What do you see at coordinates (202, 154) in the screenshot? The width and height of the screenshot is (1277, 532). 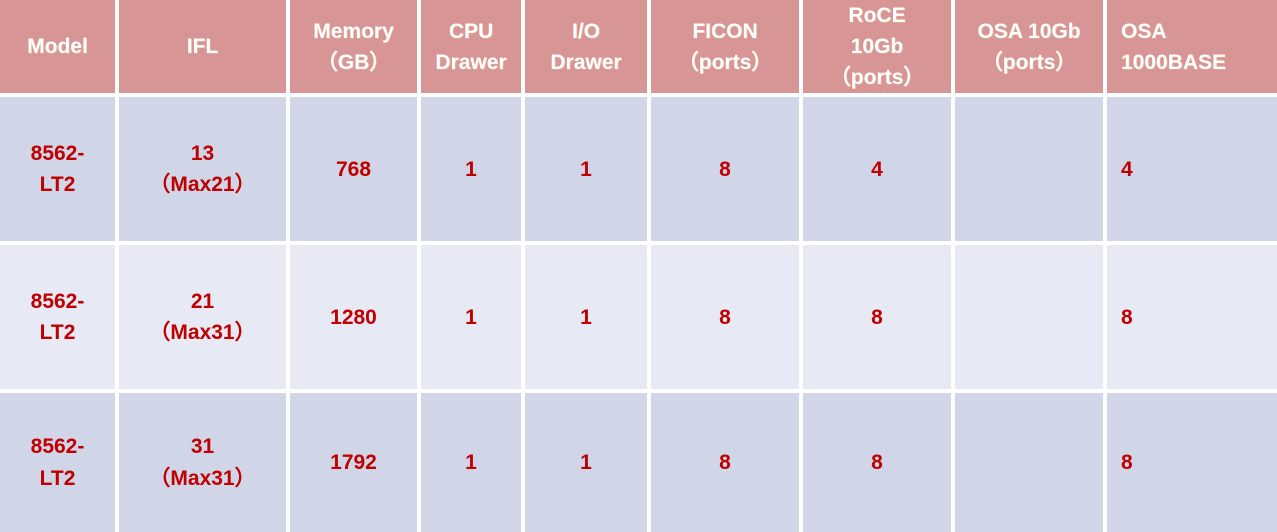 I see `cell-line: 13` at bounding box center [202, 154].